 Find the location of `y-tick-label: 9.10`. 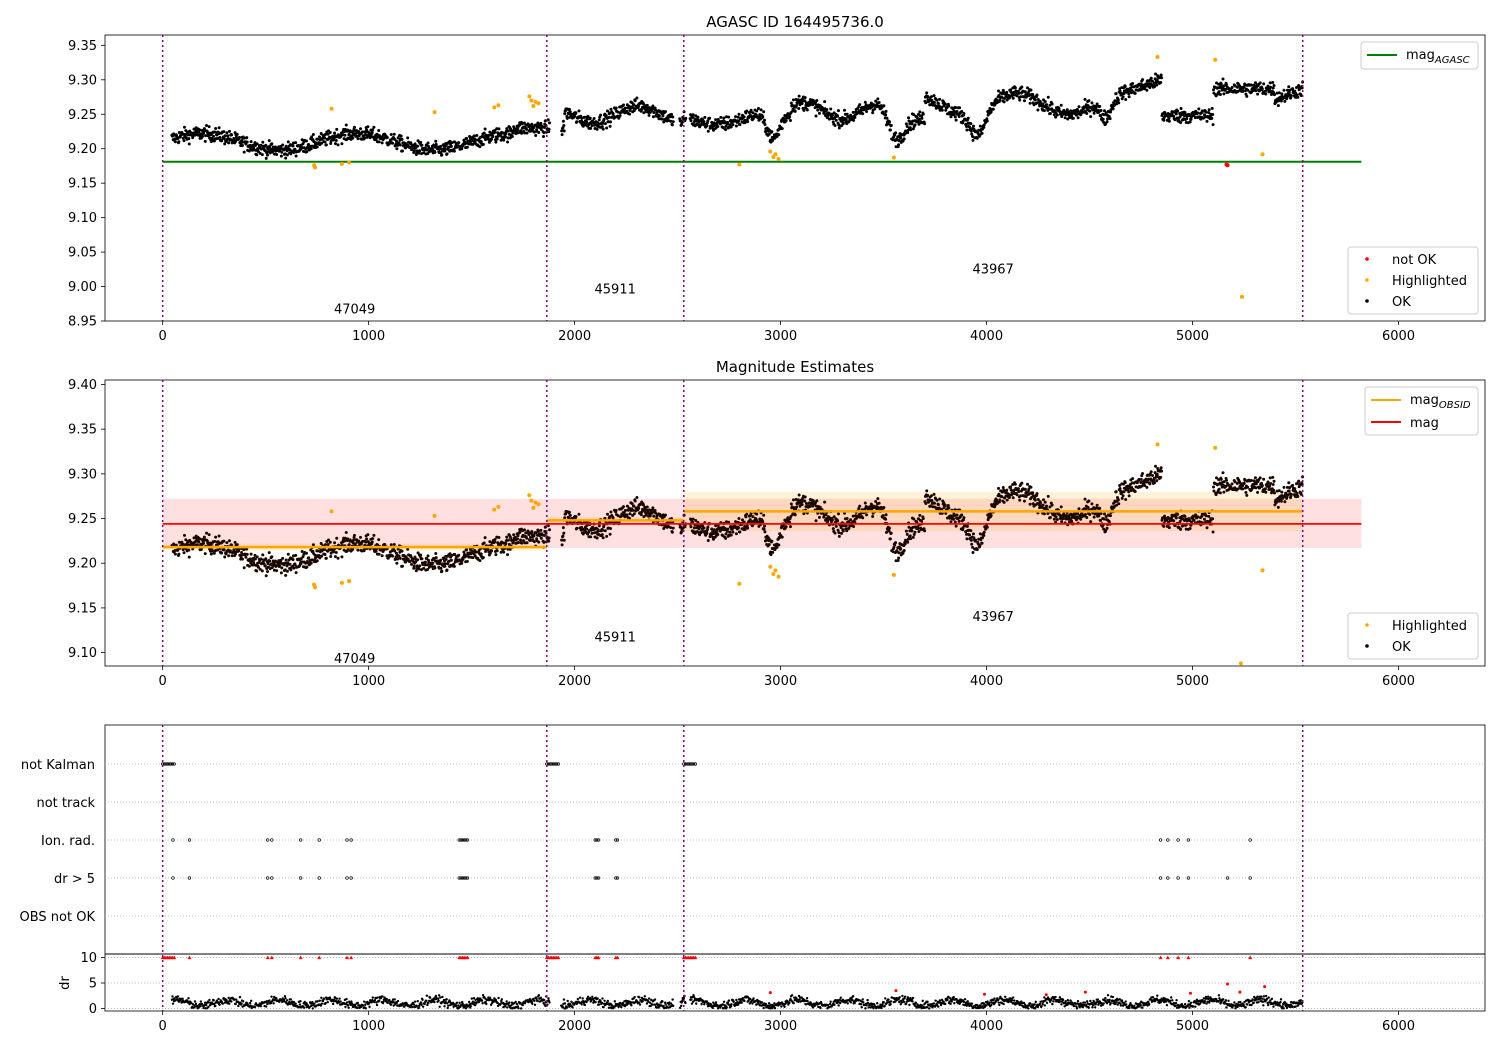

y-tick-label: 9.10 is located at coordinates (82, 653).